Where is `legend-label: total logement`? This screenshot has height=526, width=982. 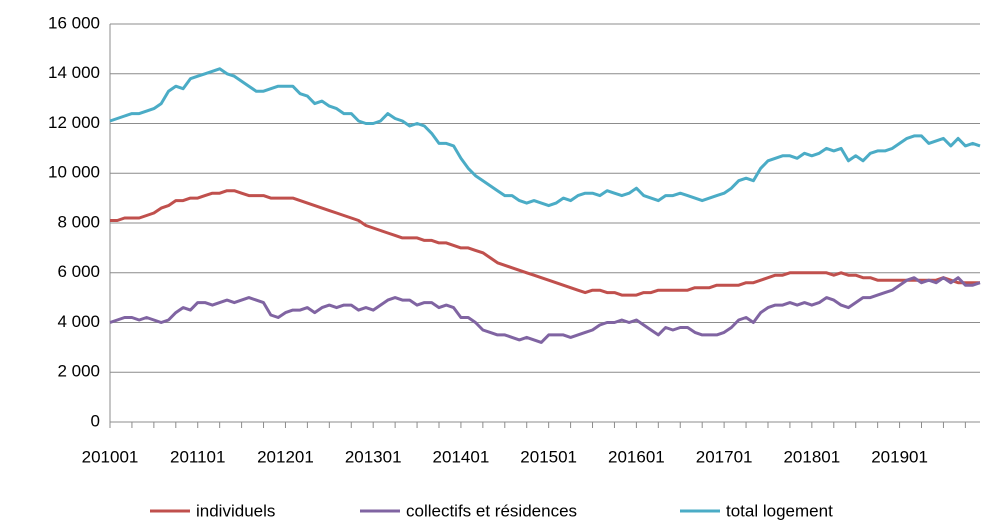 legend-label: total logement is located at coordinates (779, 510).